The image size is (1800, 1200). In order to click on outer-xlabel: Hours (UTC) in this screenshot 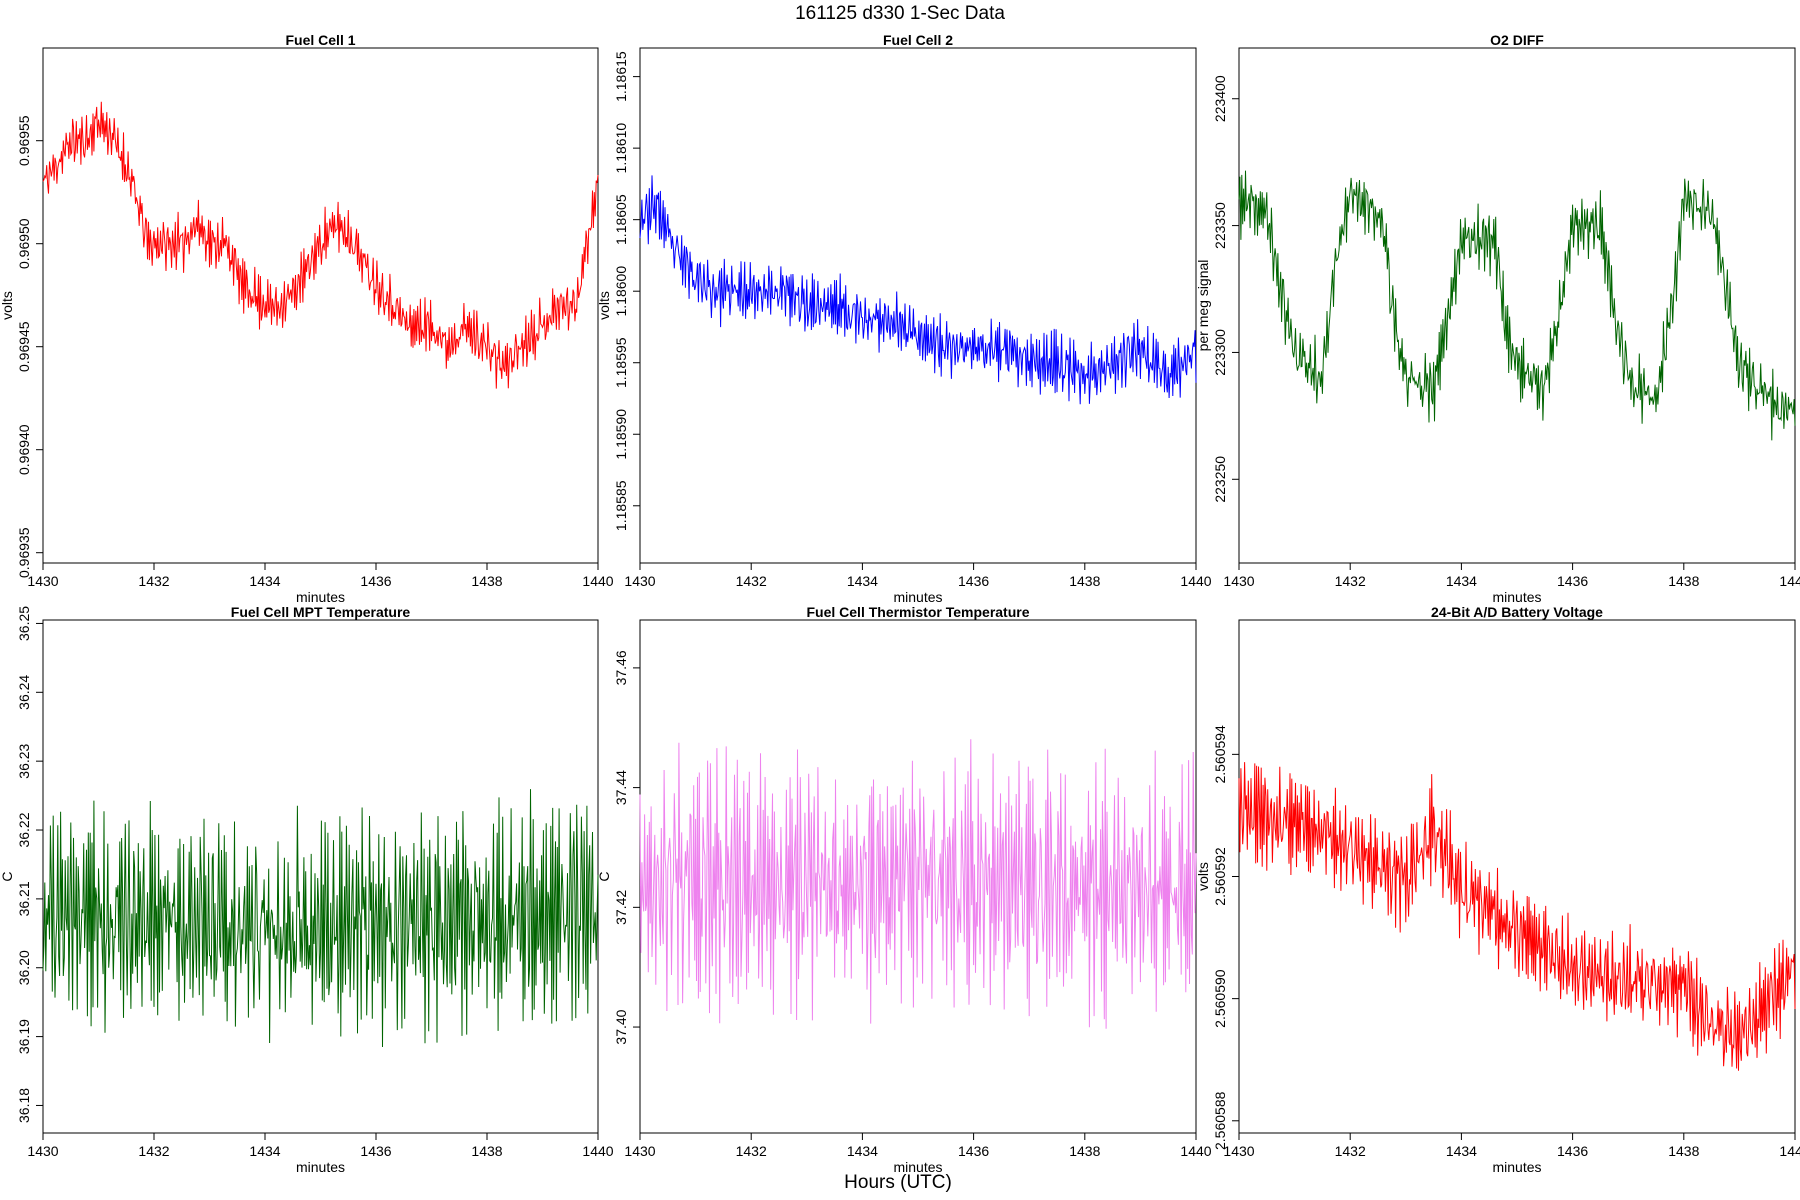, I will do `click(898, 1182)`.